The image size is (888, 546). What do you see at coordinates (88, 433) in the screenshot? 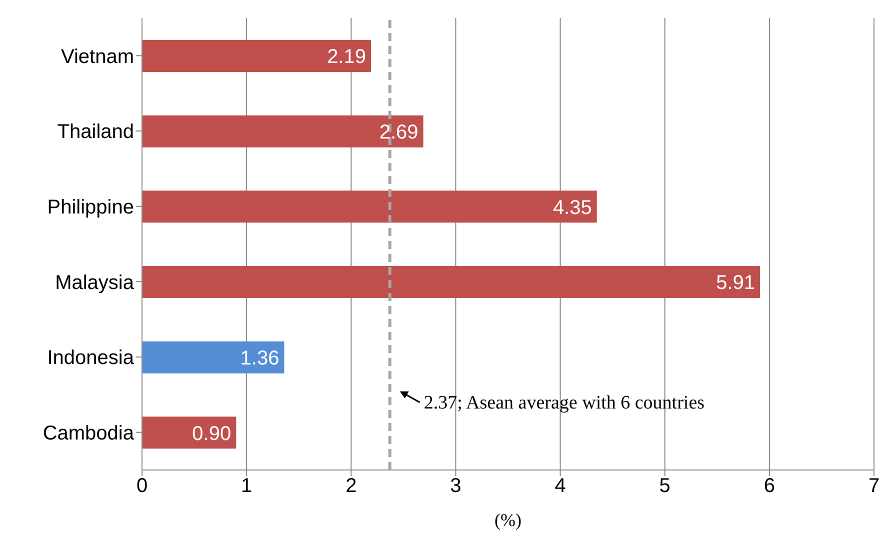
I see `y-tick-label: Cambodia` at bounding box center [88, 433].